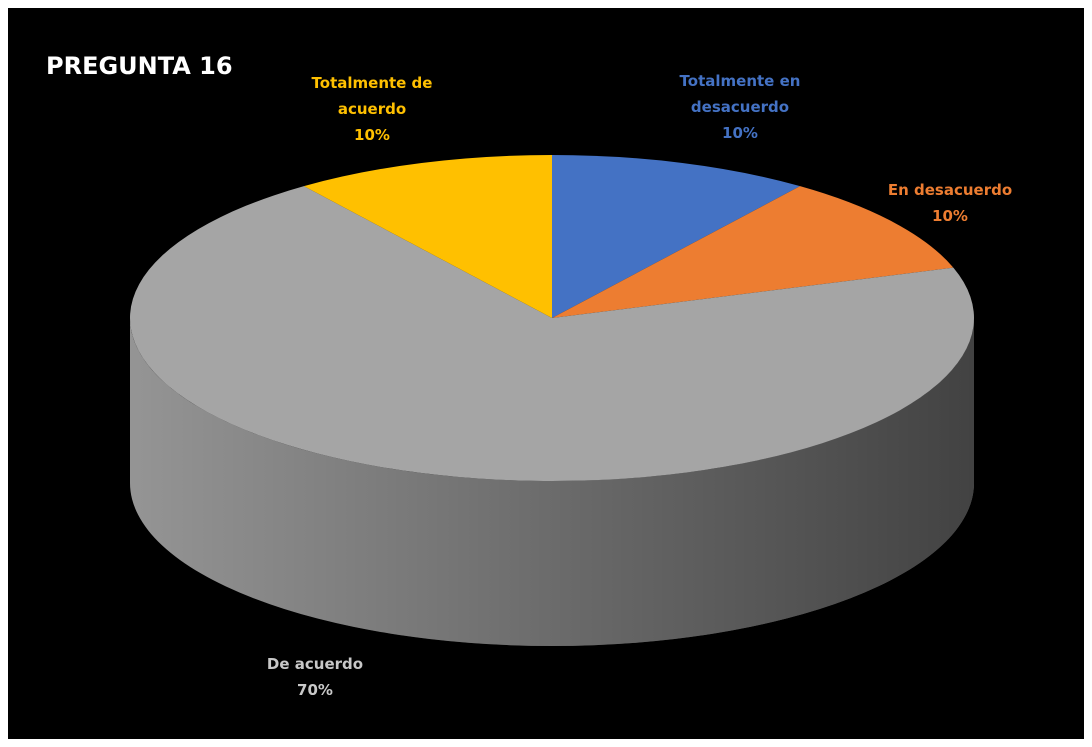  Describe the element at coordinates (950, 203) in the screenshot. I see `data-label: En desacuerdo 10%` at that location.